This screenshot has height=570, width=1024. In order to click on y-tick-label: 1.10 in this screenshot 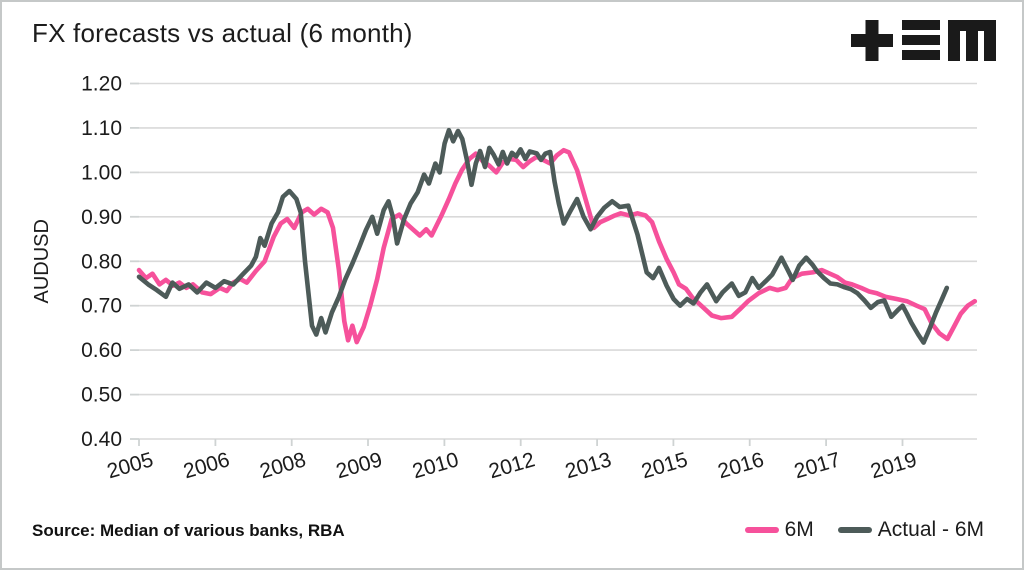, I will do `click(101, 128)`.